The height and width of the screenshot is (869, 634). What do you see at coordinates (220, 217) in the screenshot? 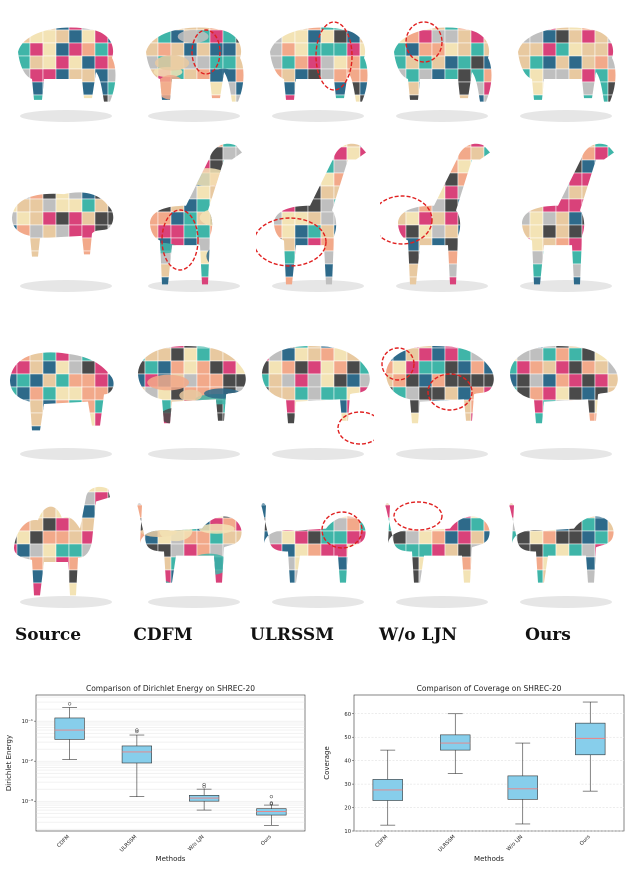
I see `distortion-blob` at bounding box center [220, 217].